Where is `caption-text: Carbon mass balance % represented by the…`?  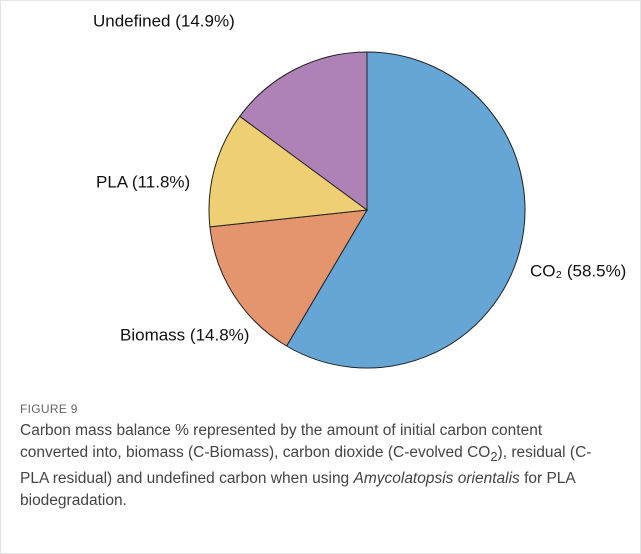 caption-text: Carbon mass balance % represented by the… is located at coordinates (281, 441).